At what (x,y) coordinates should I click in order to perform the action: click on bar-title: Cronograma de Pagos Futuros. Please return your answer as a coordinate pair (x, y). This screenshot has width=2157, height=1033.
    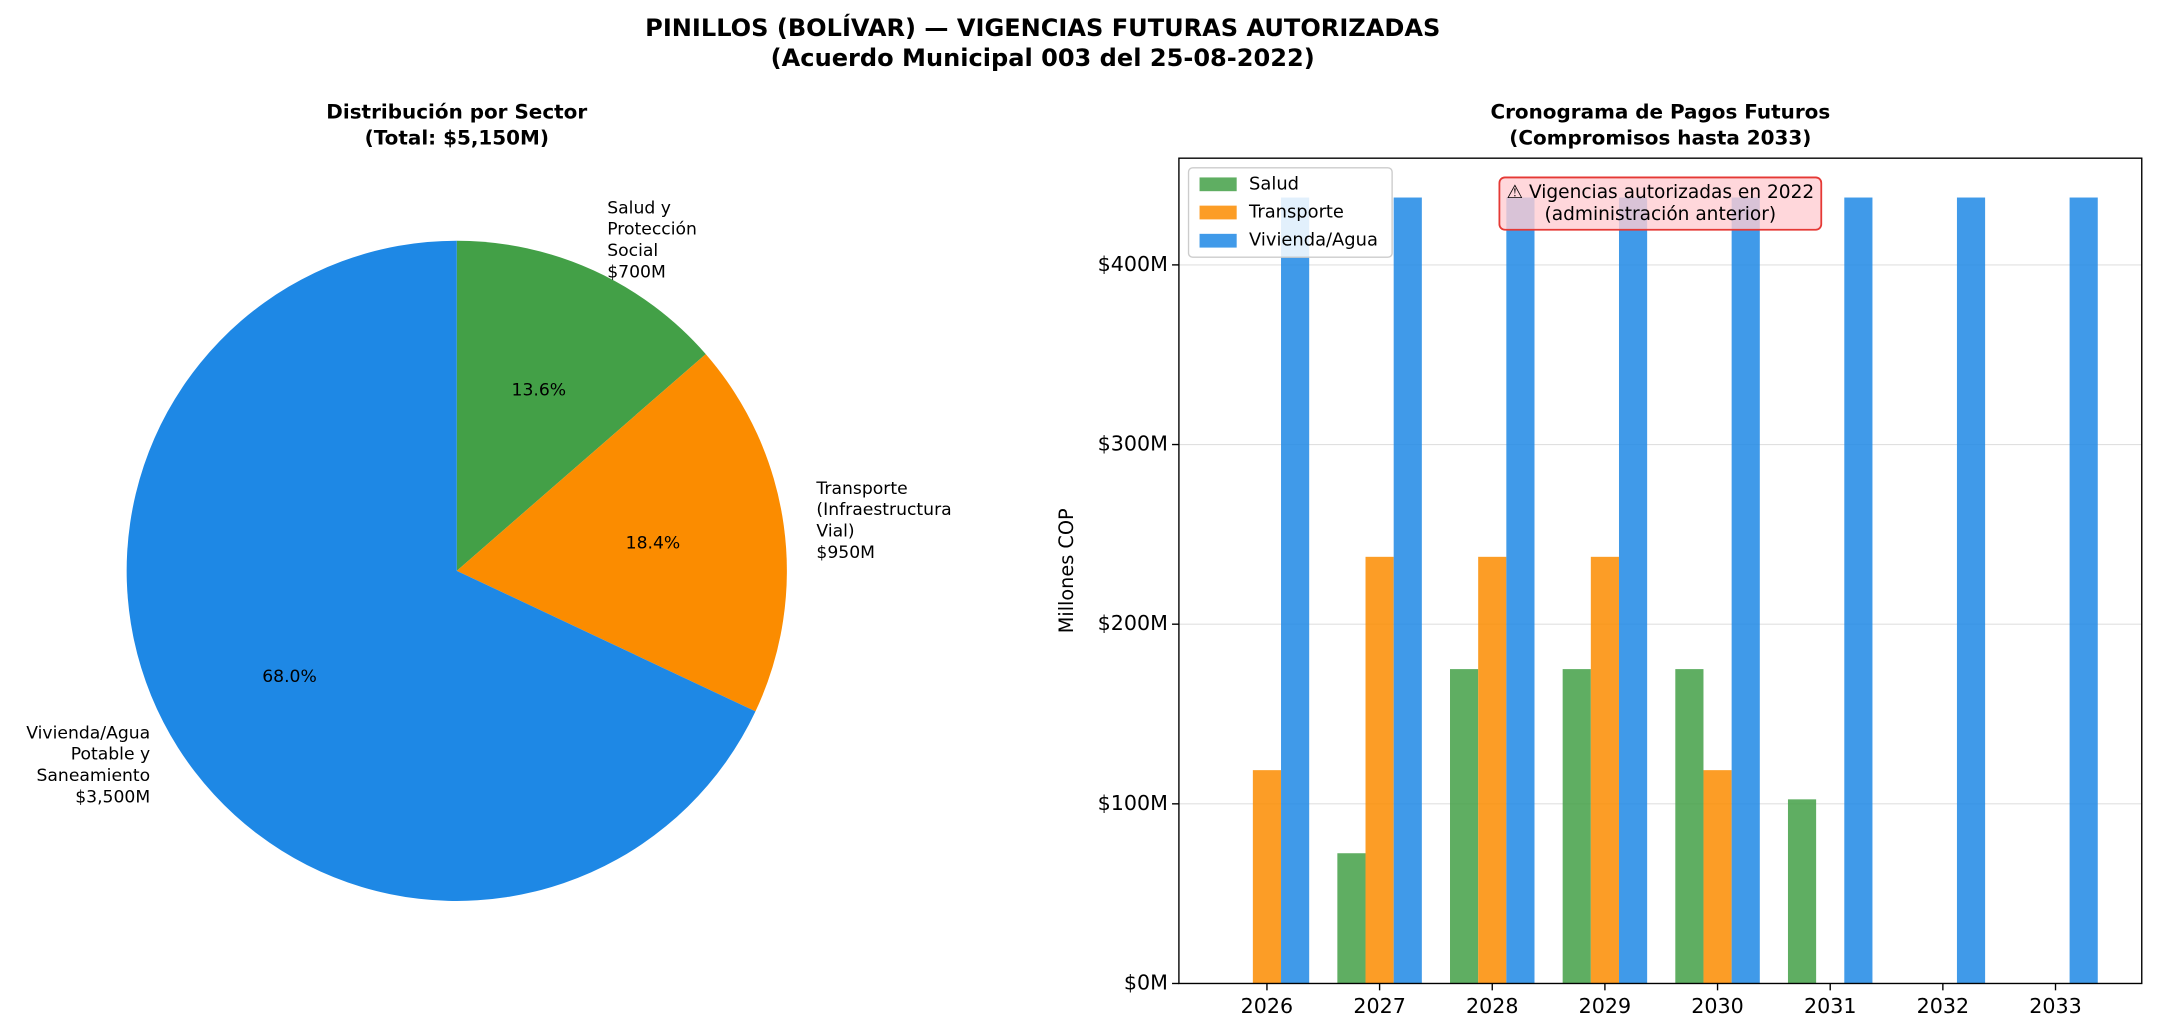
    Looking at the image, I should click on (1660, 111).